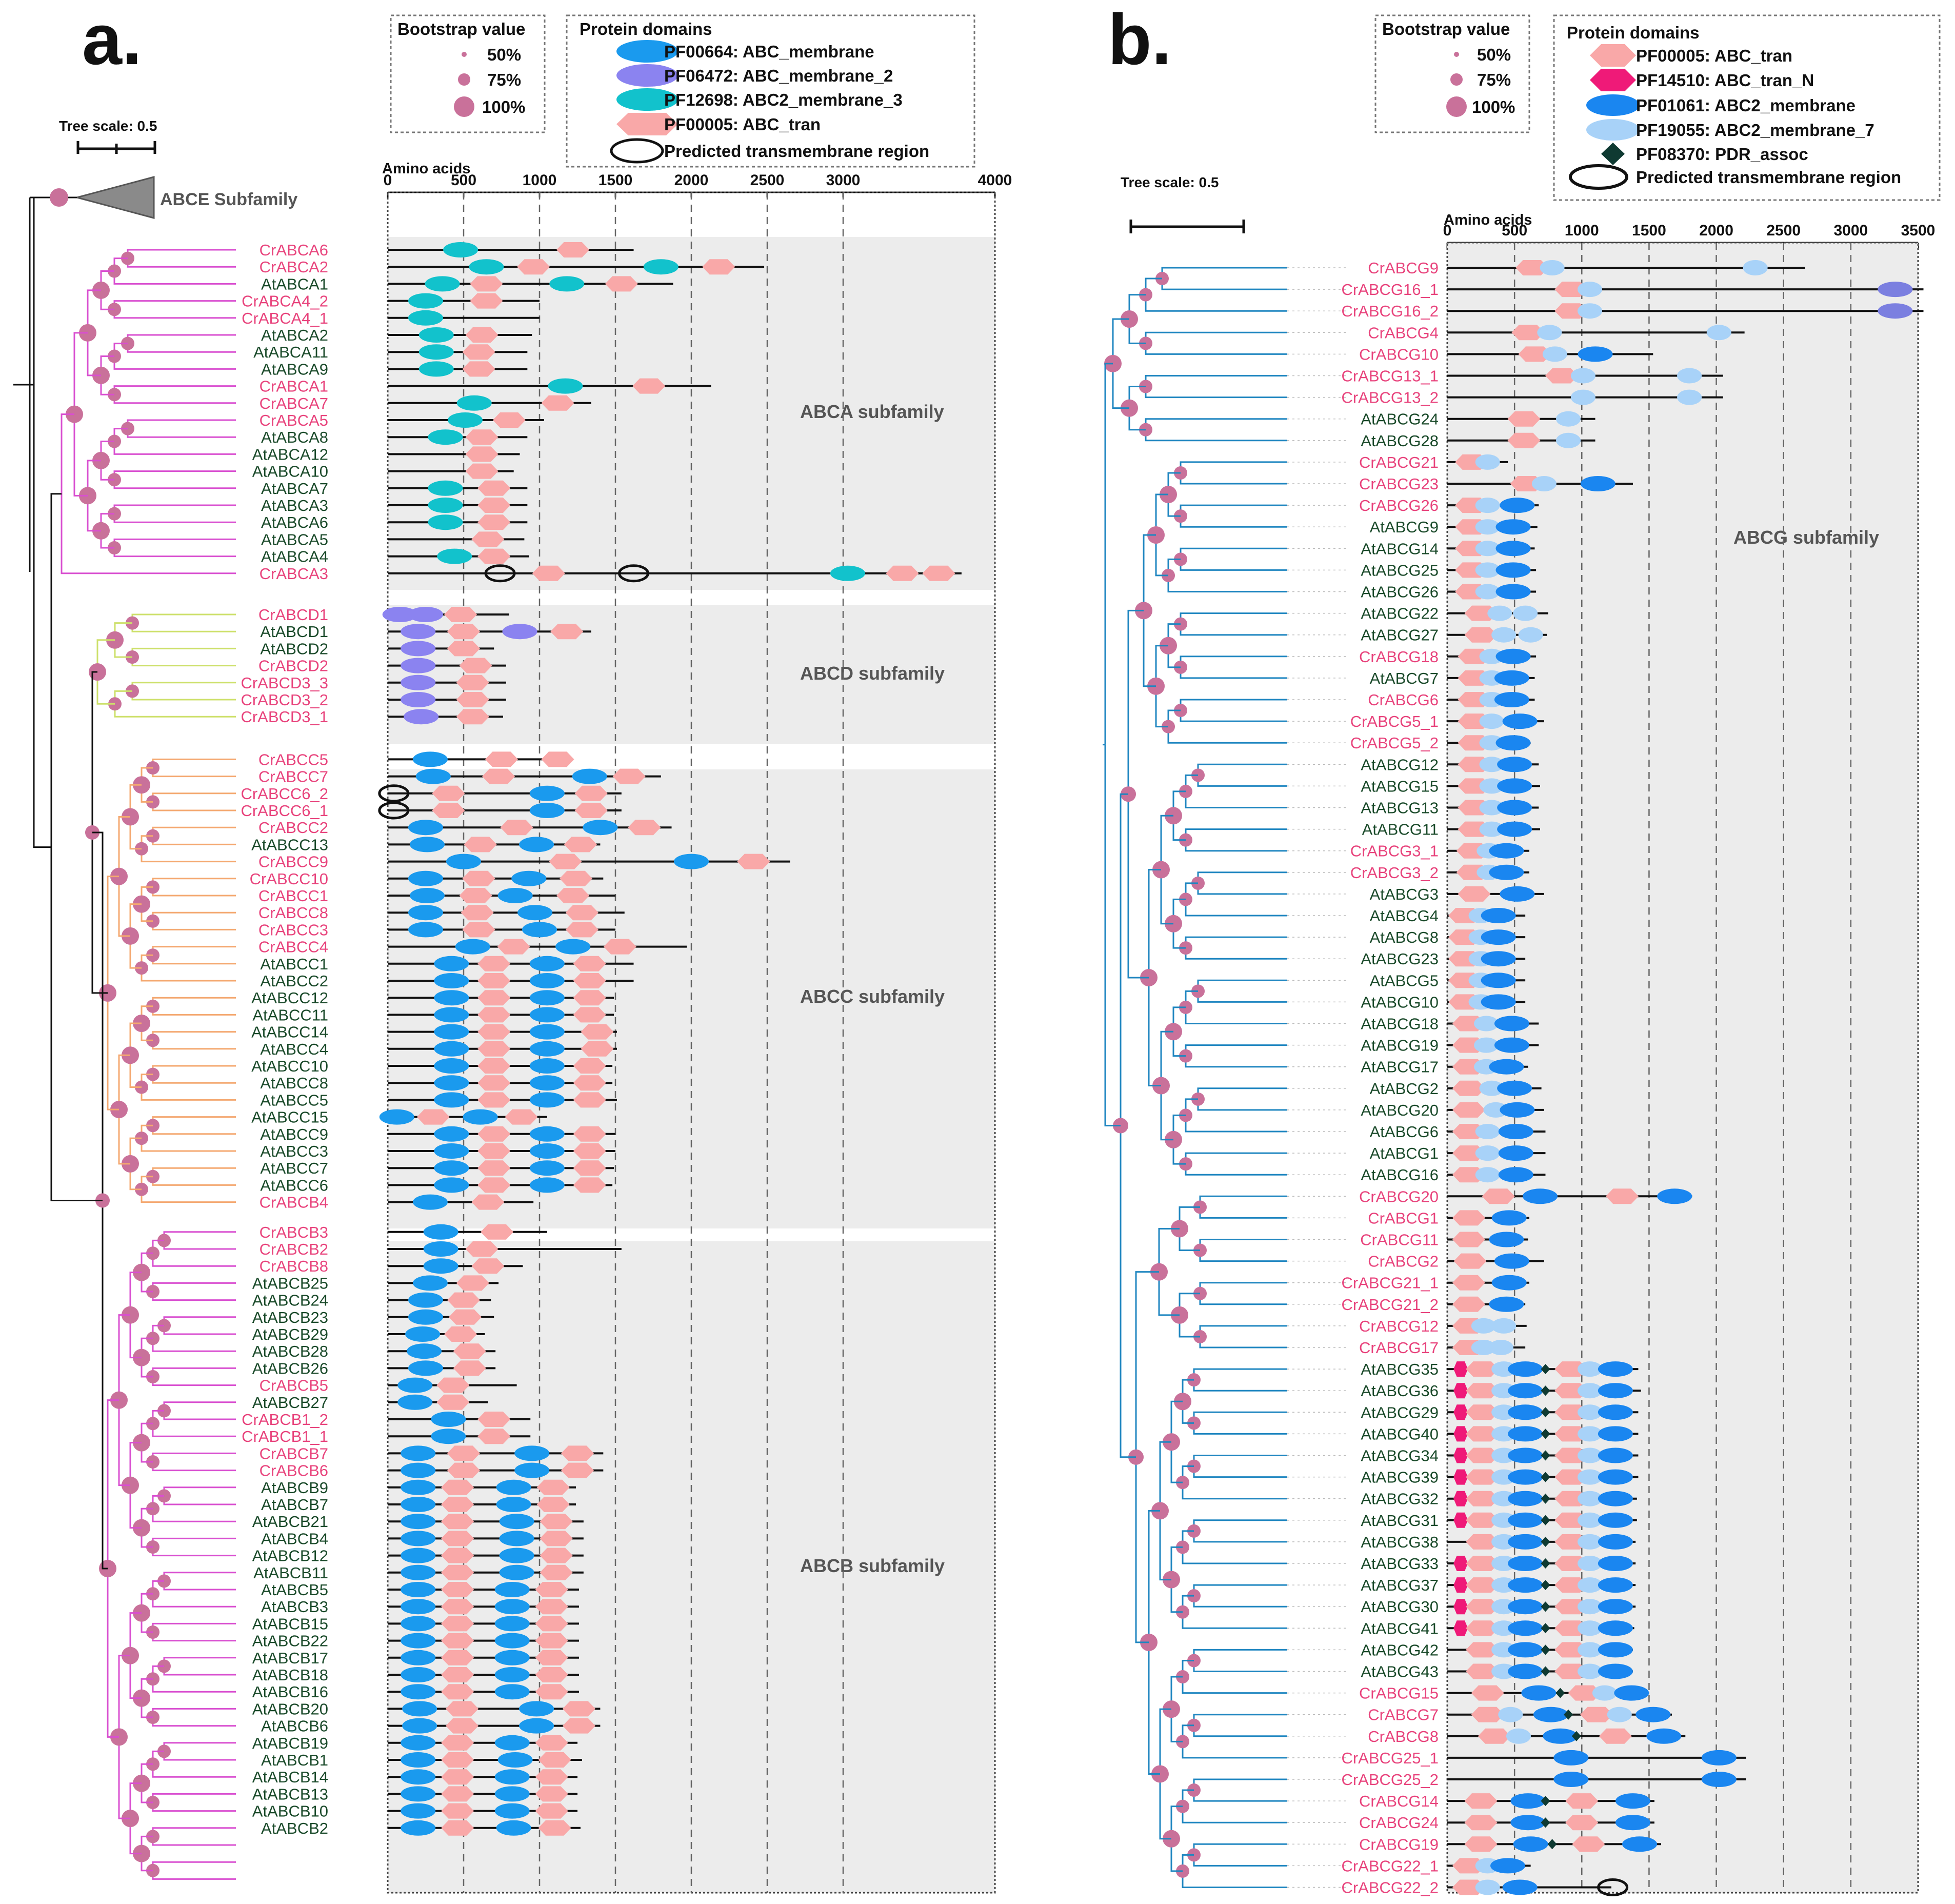  Describe the element at coordinates (1488, 220) in the screenshot. I see `panel-b-axis-title: Amino acids` at that location.